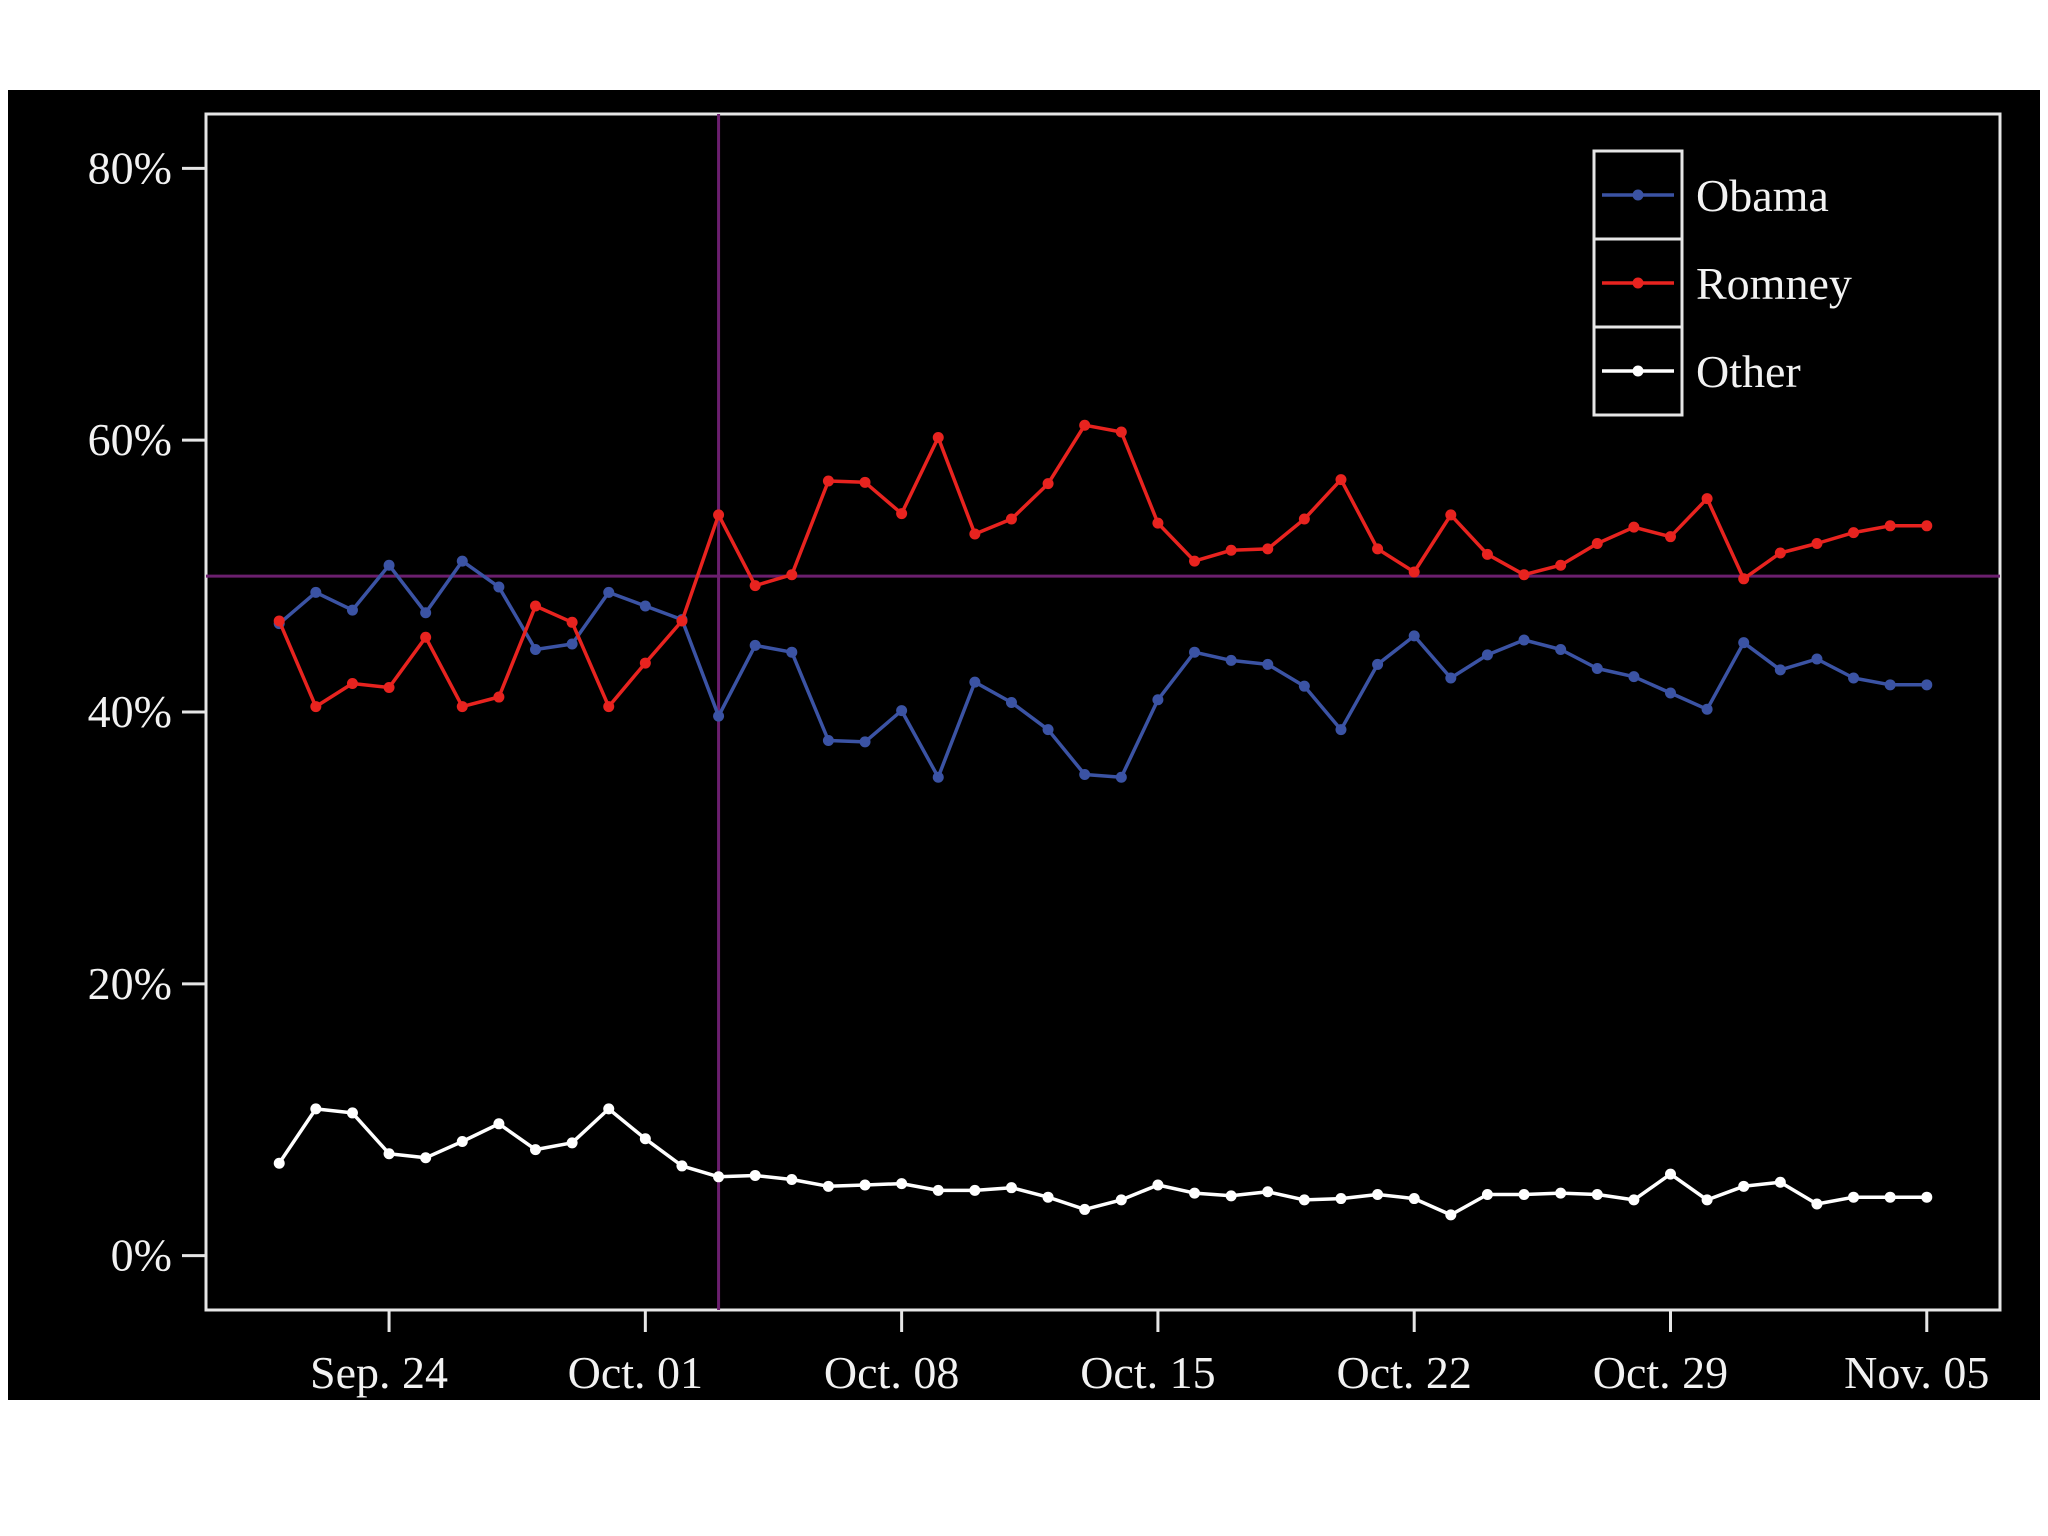  Describe the element at coordinates (635, 1372) in the screenshot. I see `x-tick-label: Oct. 01` at that location.